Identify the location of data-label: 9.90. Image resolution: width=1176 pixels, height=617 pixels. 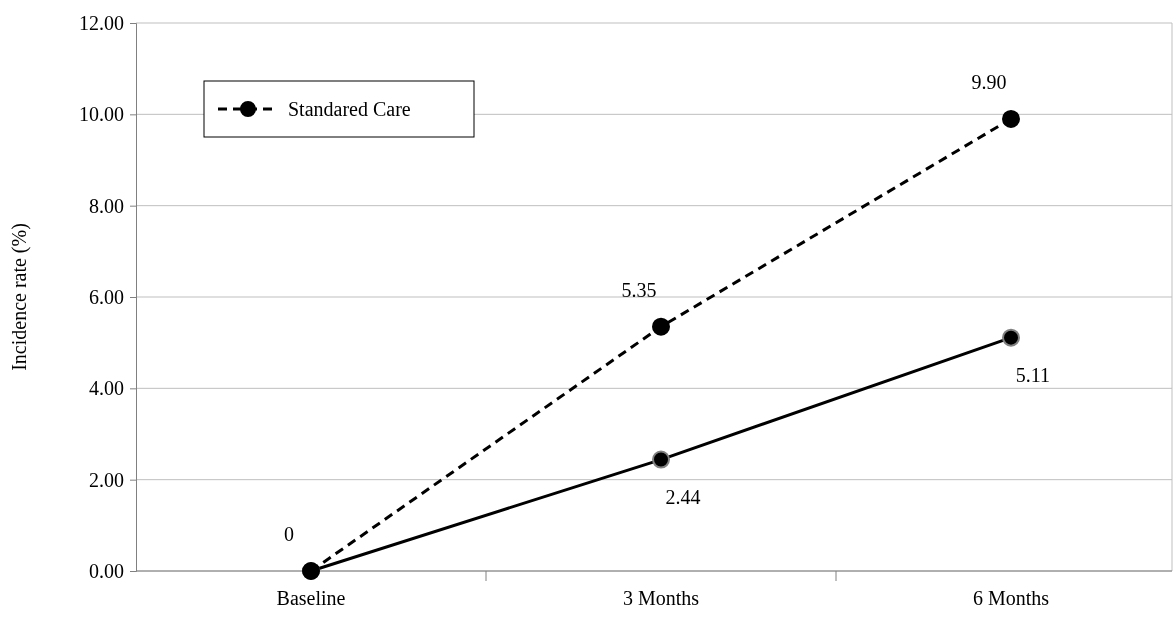
(989, 81).